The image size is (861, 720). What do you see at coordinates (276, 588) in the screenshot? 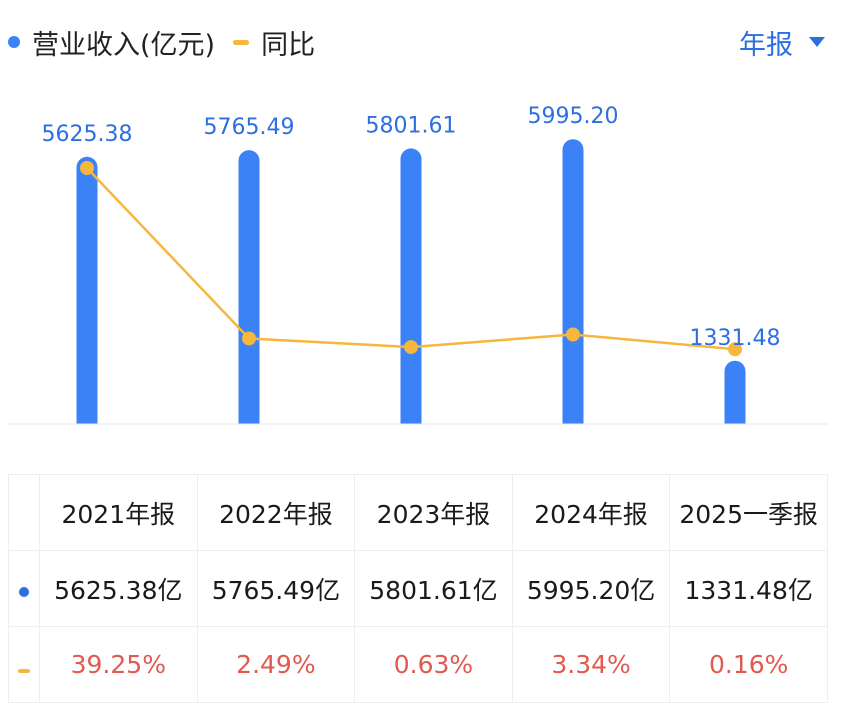
I see `revenue-cell: 5765.49亿` at bounding box center [276, 588].